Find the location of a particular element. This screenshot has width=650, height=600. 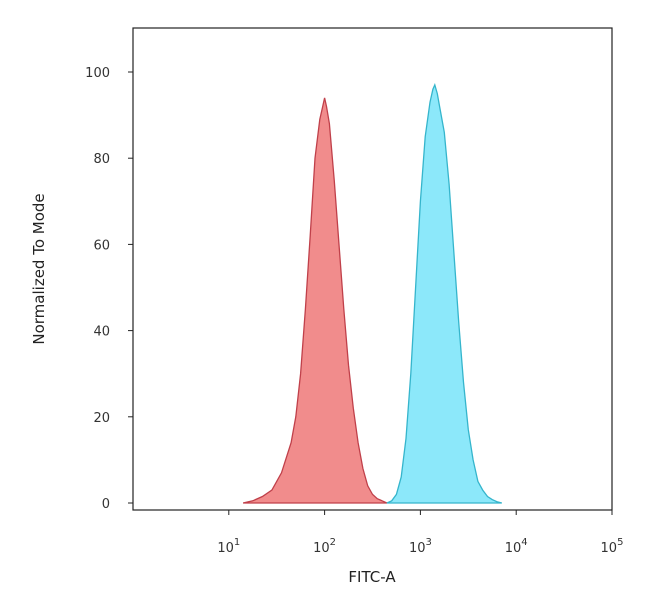

x-axis-ticks: 10¹ 10² 10³ 10⁴ 10⁵ is located at coordinates (420, 533).